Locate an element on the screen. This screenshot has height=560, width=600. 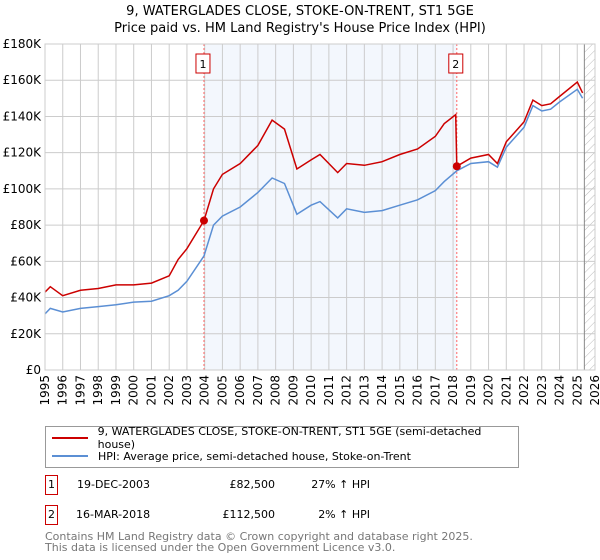
x-tick-label: 2011 is located at coordinates (329, 390).